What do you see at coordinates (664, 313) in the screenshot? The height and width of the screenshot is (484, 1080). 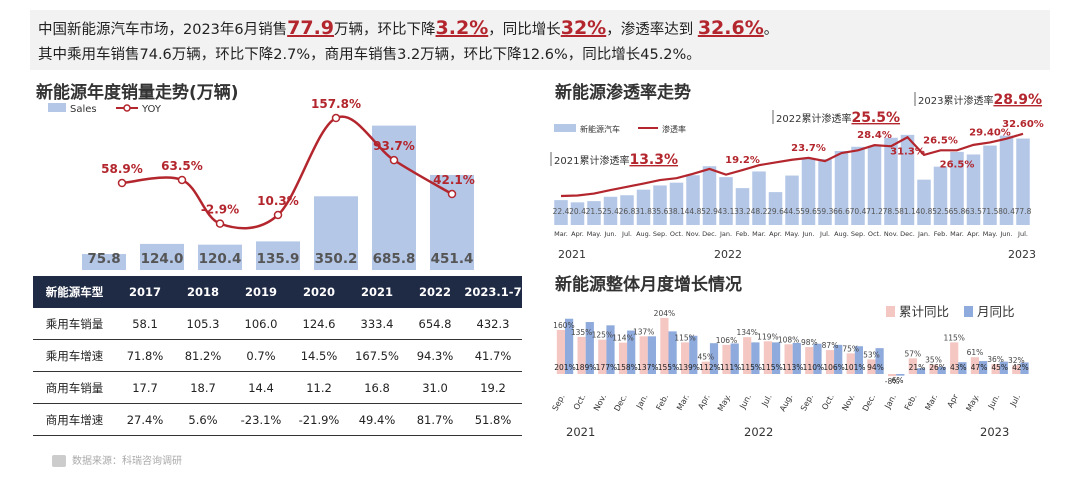 I see `monthly-yoy-label: 204%` at bounding box center [664, 313].